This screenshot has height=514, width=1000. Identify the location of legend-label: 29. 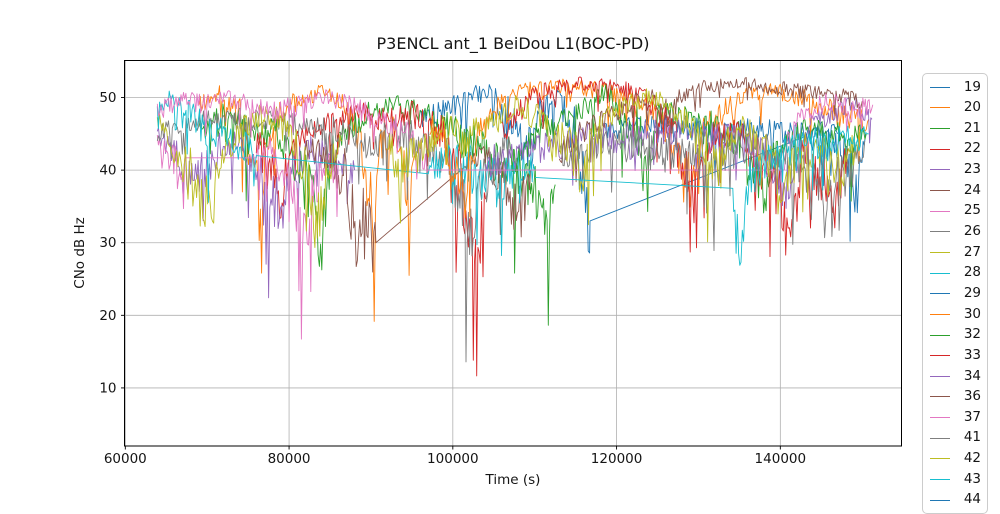
(972, 292).